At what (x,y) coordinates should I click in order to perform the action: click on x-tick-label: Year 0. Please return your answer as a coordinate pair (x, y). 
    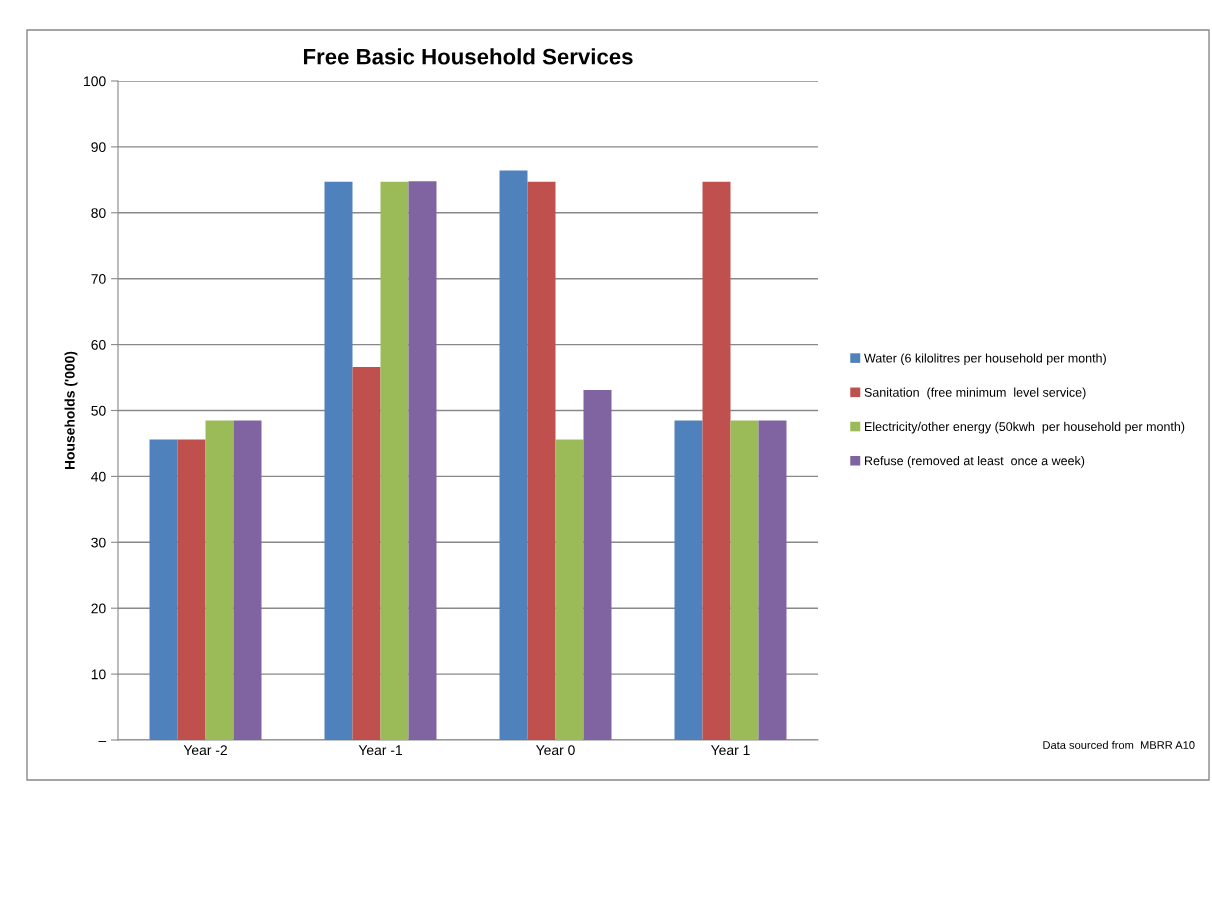
    Looking at the image, I should click on (555, 750).